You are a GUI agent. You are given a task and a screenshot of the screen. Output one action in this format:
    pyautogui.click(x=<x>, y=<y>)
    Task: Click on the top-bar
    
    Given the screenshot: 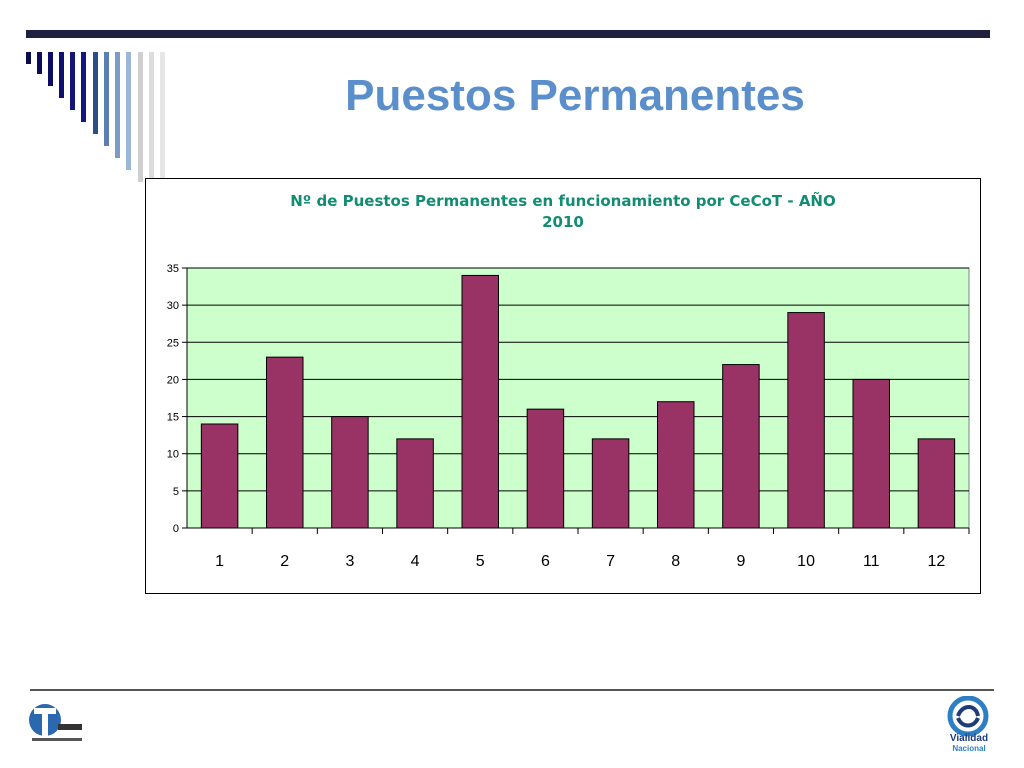 What is the action you would take?
    pyautogui.click(x=508, y=34)
    